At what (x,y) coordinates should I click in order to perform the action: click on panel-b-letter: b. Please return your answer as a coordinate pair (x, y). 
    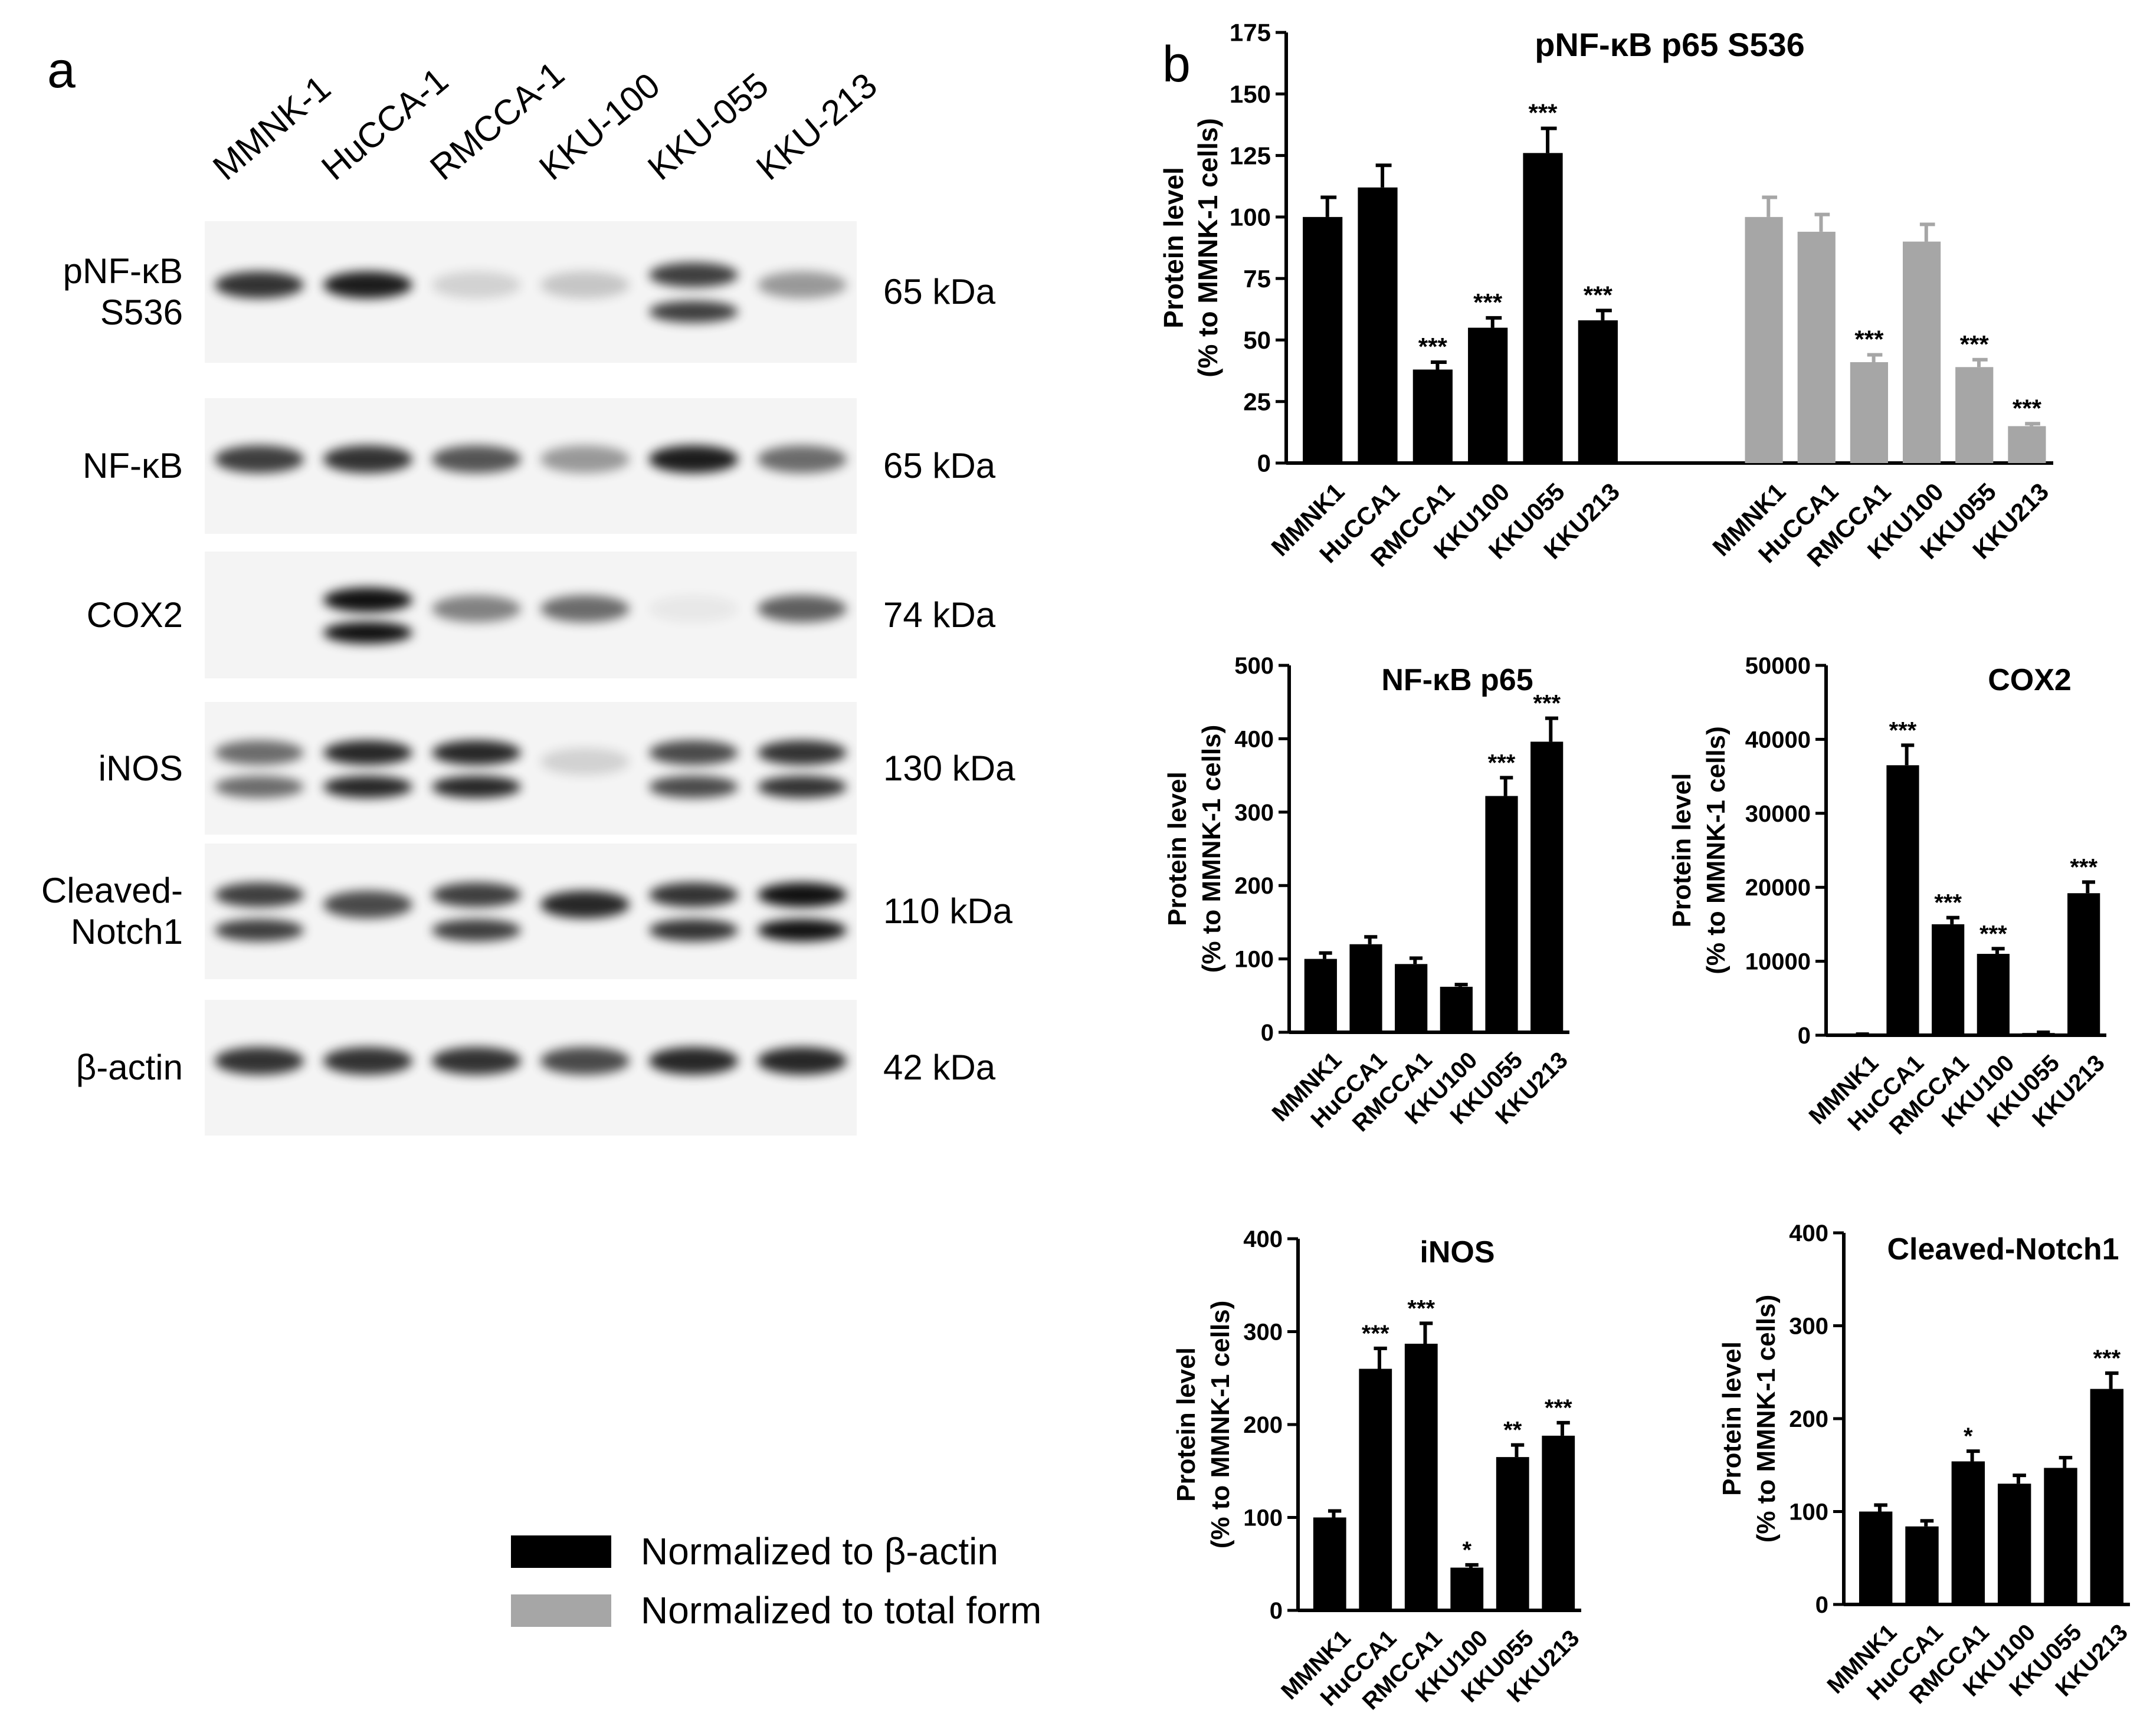
    Looking at the image, I should click on (1176, 64).